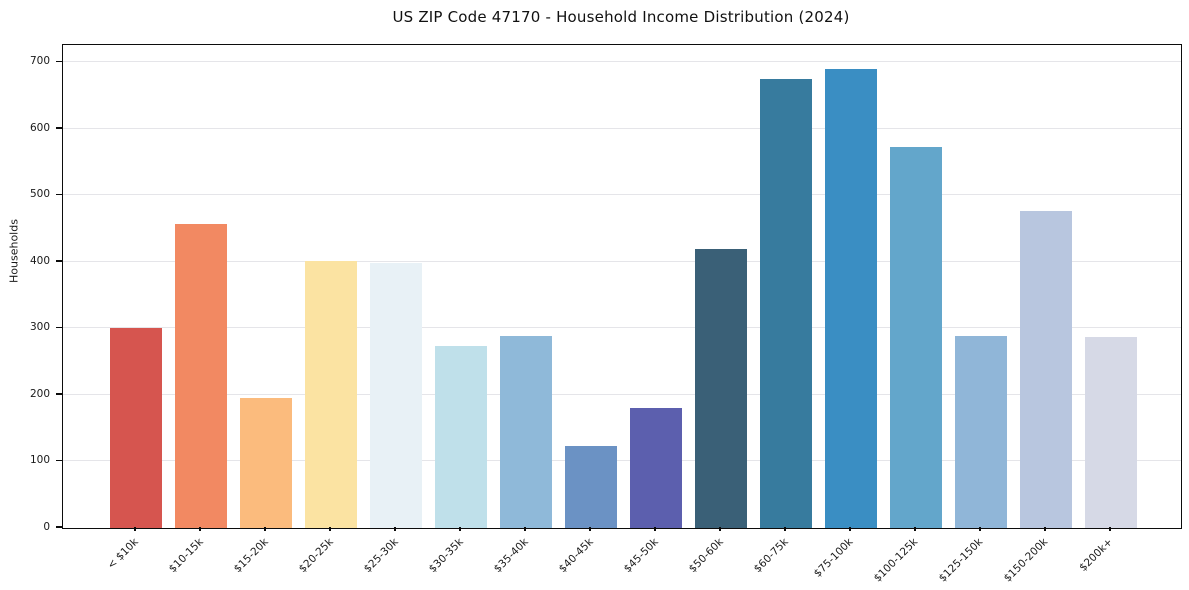 The height and width of the screenshot is (590, 1189). What do you see at coordinates (590, 529) in the screenshot?
I see `x-tick-mark-$40-45k` at bounding box center [590, 529].